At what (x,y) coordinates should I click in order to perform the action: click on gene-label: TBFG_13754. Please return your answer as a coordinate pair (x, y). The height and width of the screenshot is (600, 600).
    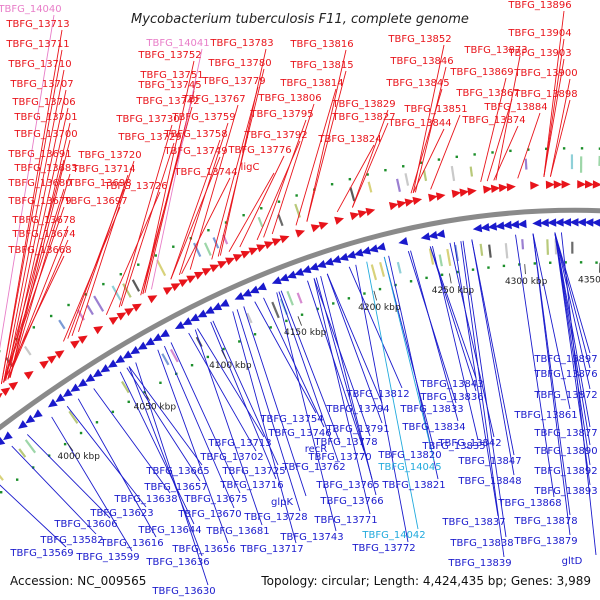
    Looking at the image, I should click on (291, 419).